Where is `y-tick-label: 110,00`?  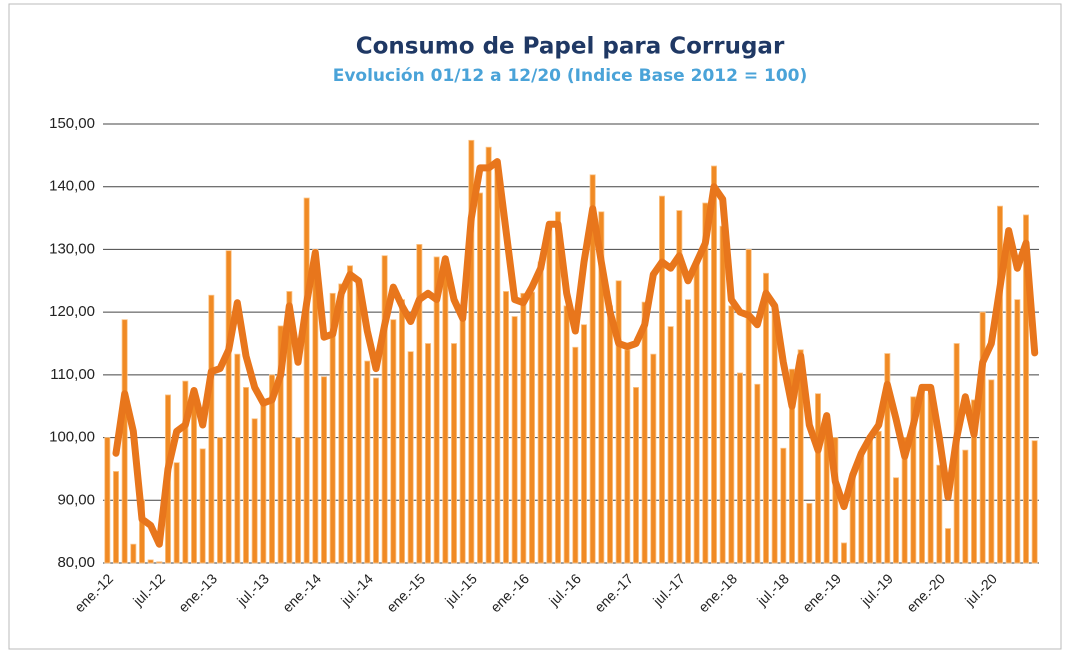 y-tick-label: 110,00 is located at coordinates (72, 374).